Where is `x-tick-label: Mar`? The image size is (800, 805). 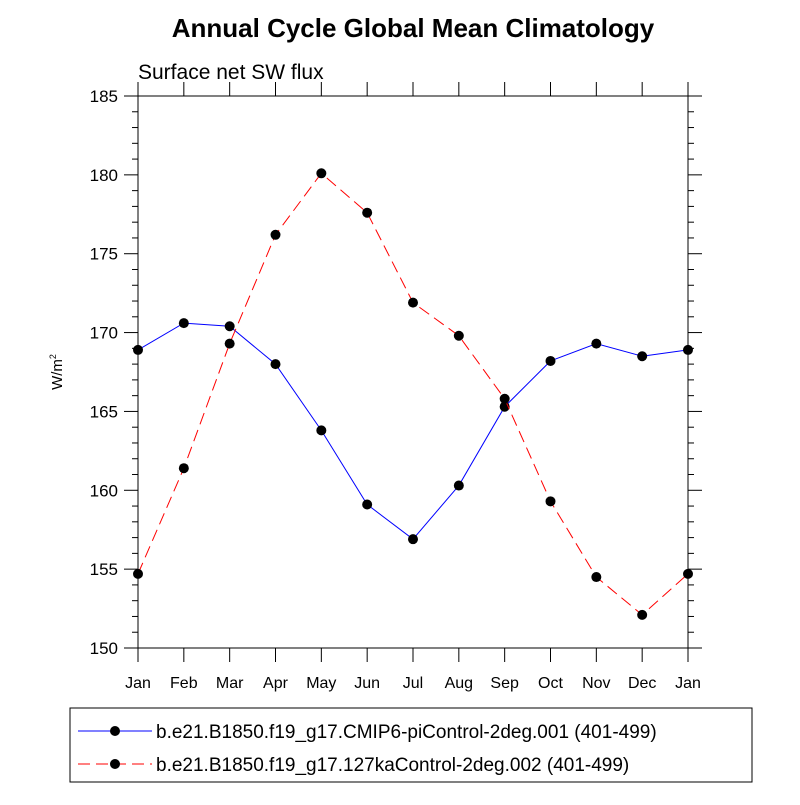 x-tick-label: Mar is located at coordinates (230, 683).